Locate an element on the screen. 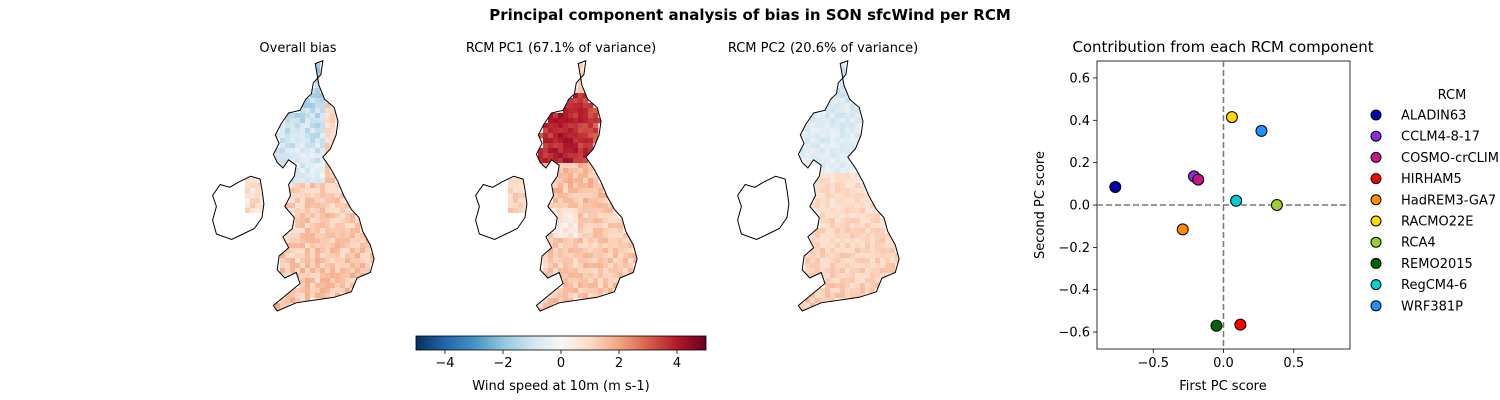  scatter-reference-lines is located at coordinates (1223, 205).